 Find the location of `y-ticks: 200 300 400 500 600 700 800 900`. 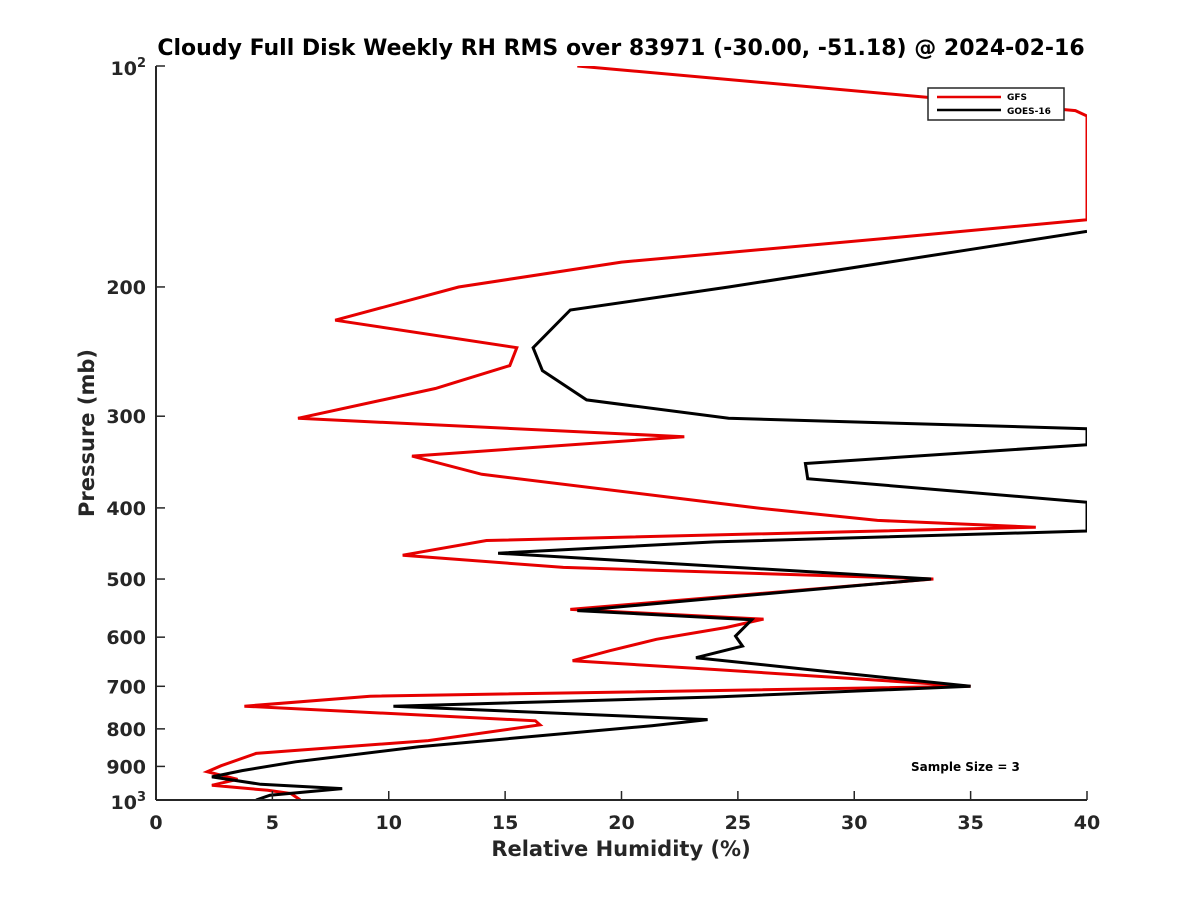

y-ticks: 200 300 400 500 600 700 800 900 is located at coordinates (135, 433).